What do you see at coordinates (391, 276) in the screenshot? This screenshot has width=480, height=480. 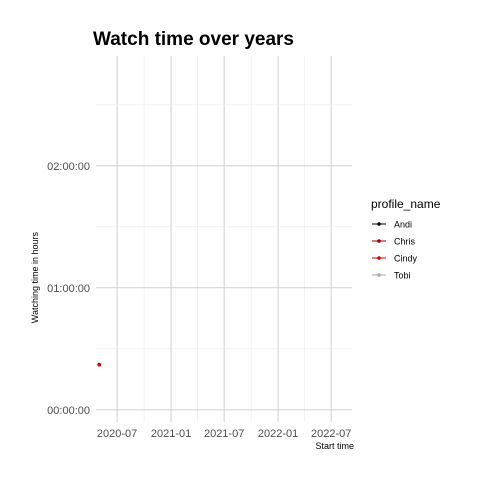 I see `legend-item-tobi: Tobi` at bounding box center [391, 276].